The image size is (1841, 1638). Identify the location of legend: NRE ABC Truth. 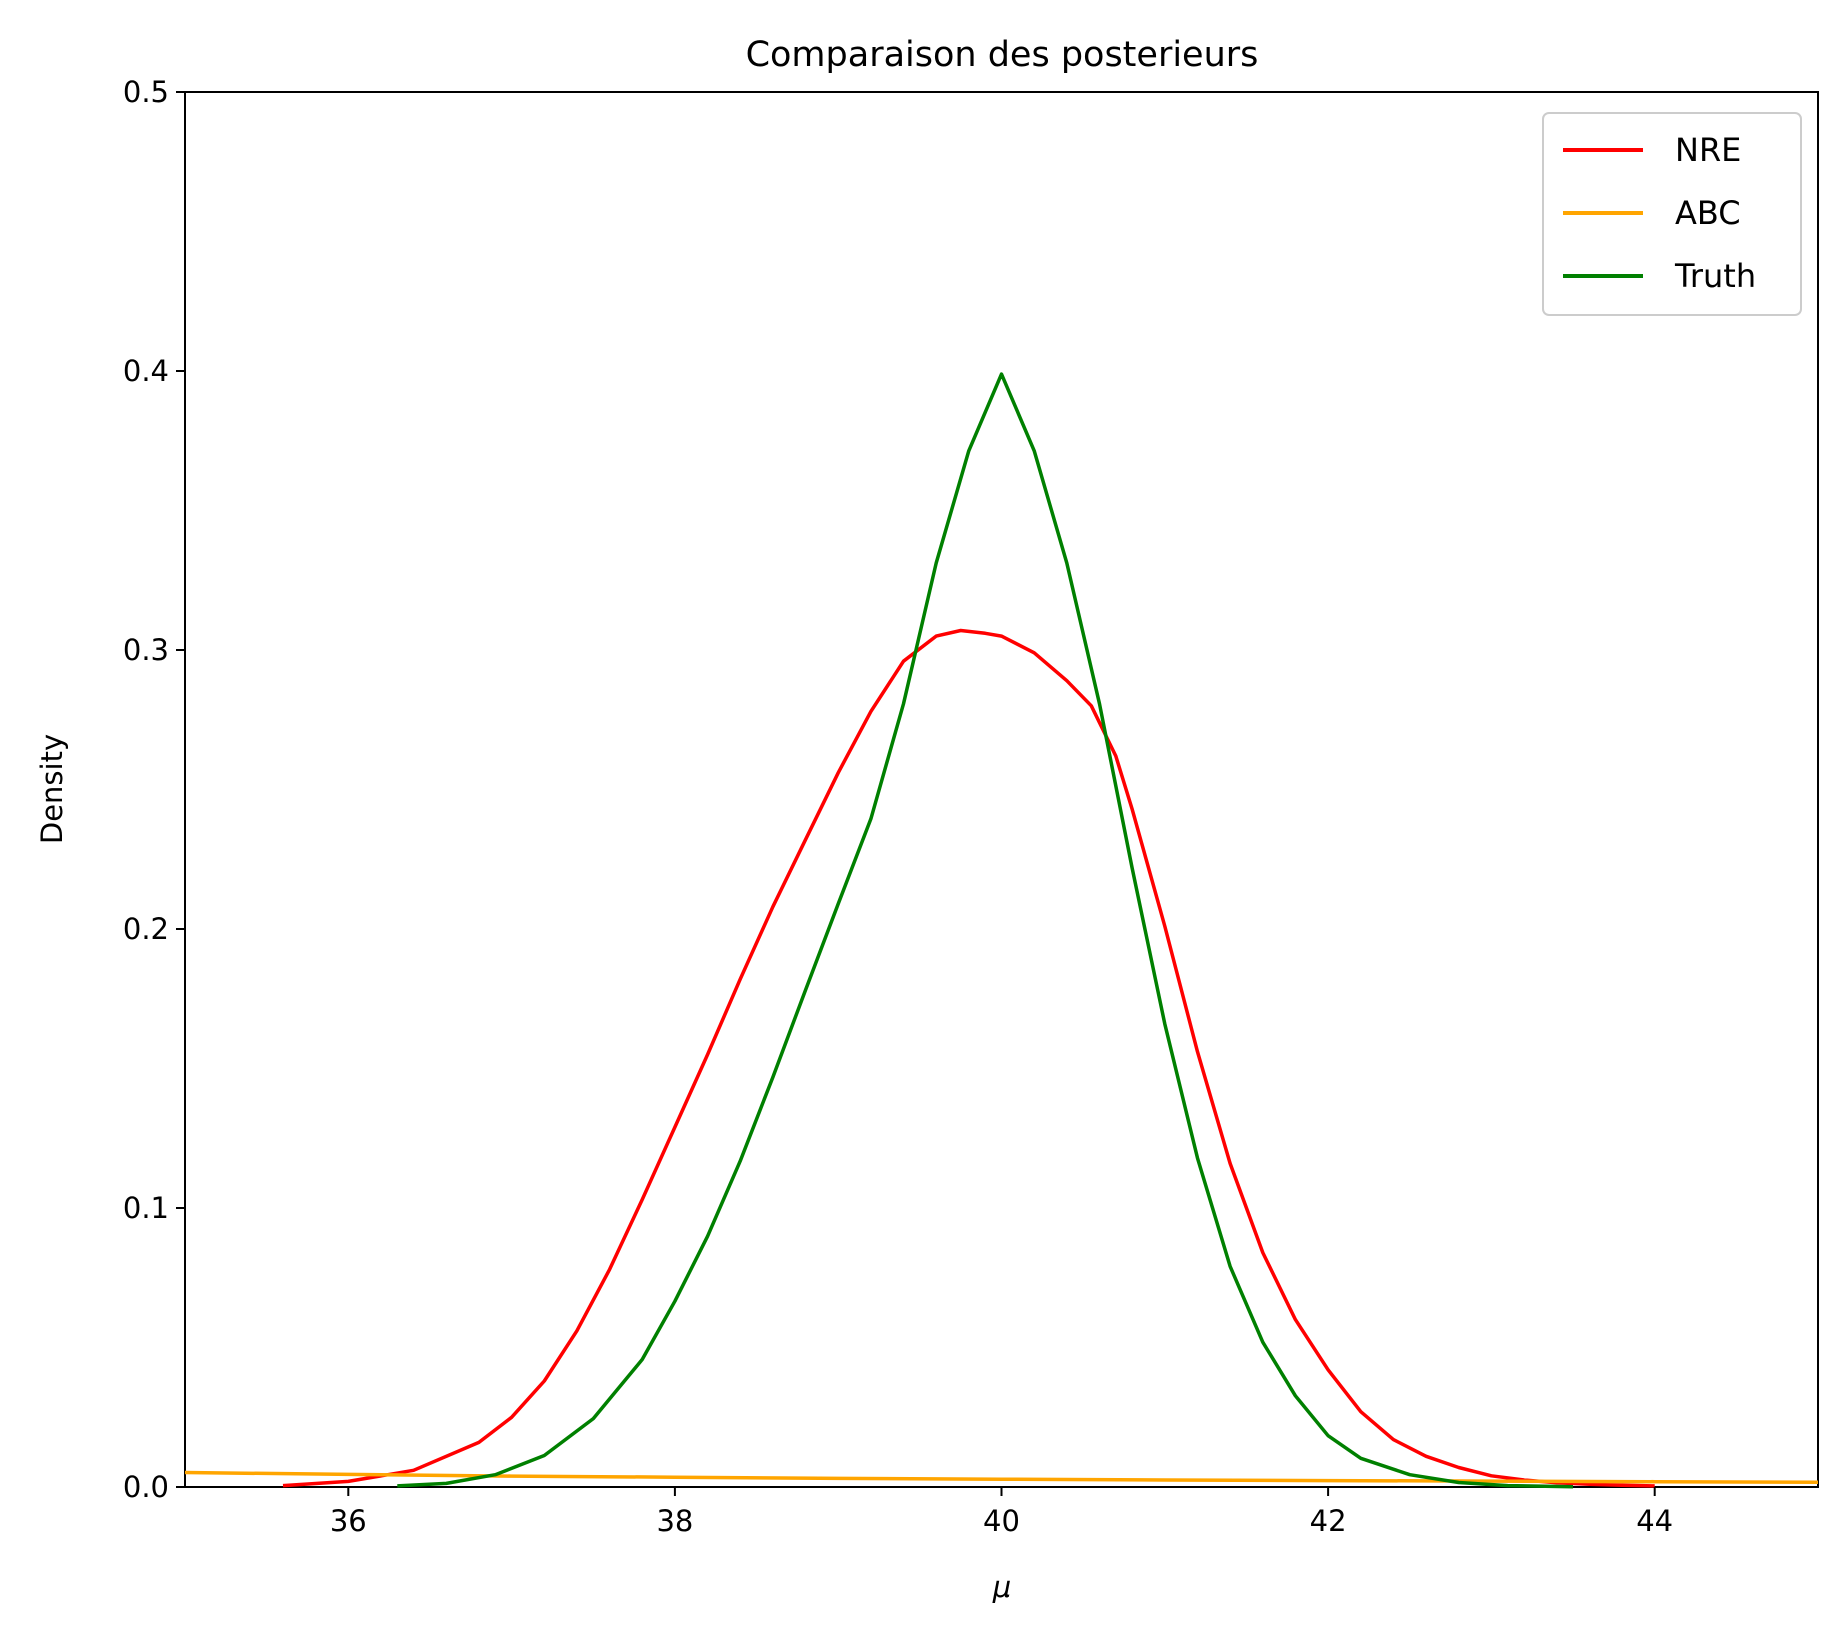
(1672, 214).